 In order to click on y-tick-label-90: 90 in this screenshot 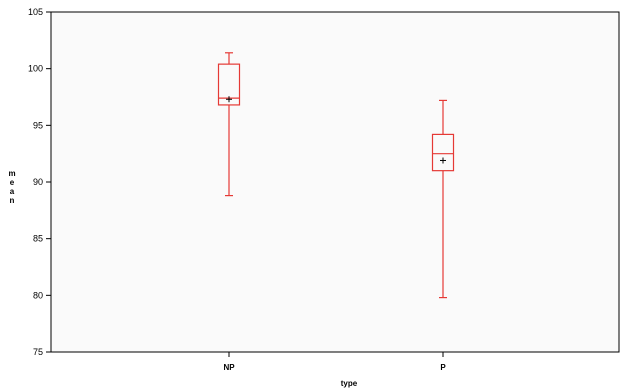, I will do `click(38, 182)`.